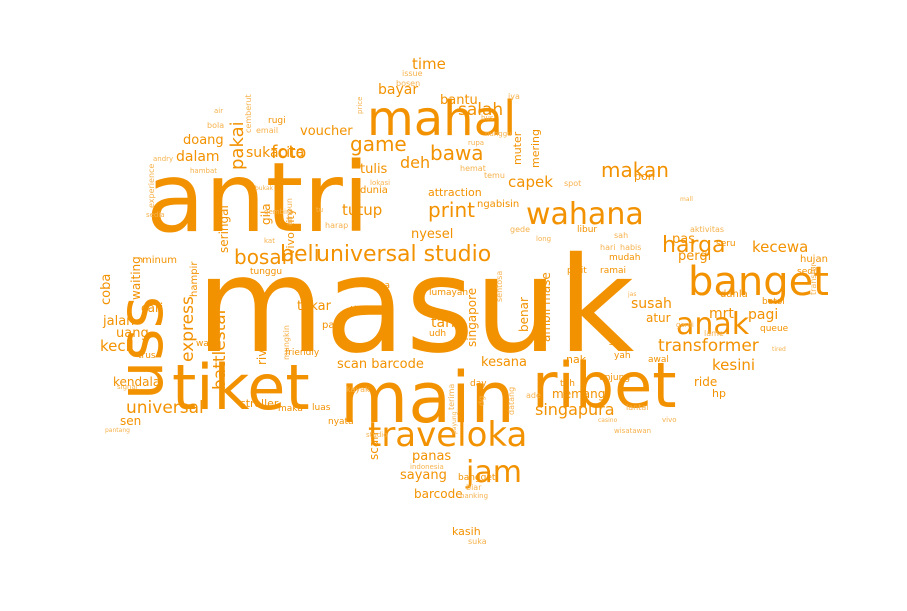  What do you see at coordinates (279, 212) in the screenshot?
I see `word: gembira` at bounding box center [279, 212].